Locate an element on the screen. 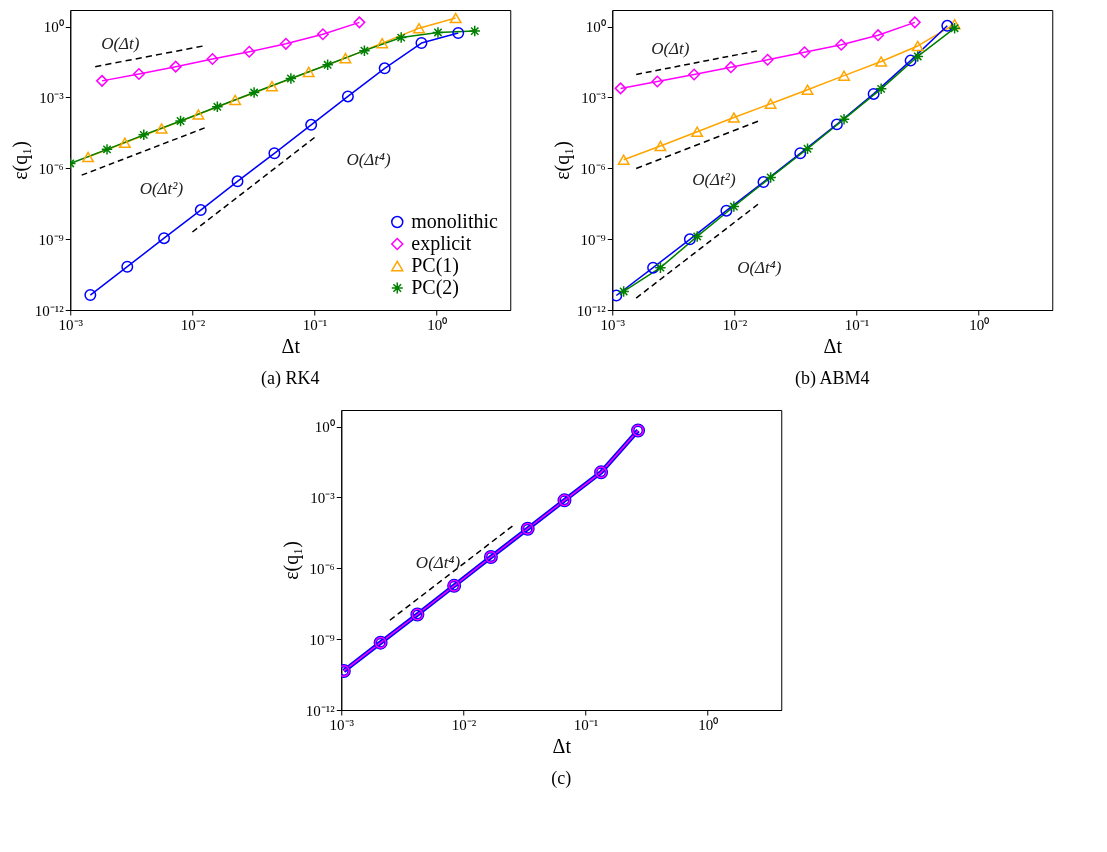  legend-label: explicit is located at coordinates (441, 243).